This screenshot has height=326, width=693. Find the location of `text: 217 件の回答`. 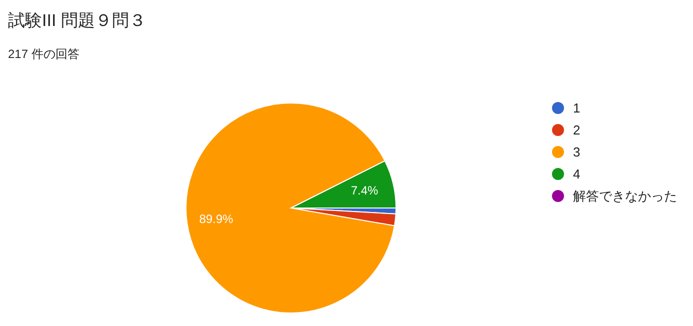

text: 217 件の回答 is located at coordinates (44, 54).